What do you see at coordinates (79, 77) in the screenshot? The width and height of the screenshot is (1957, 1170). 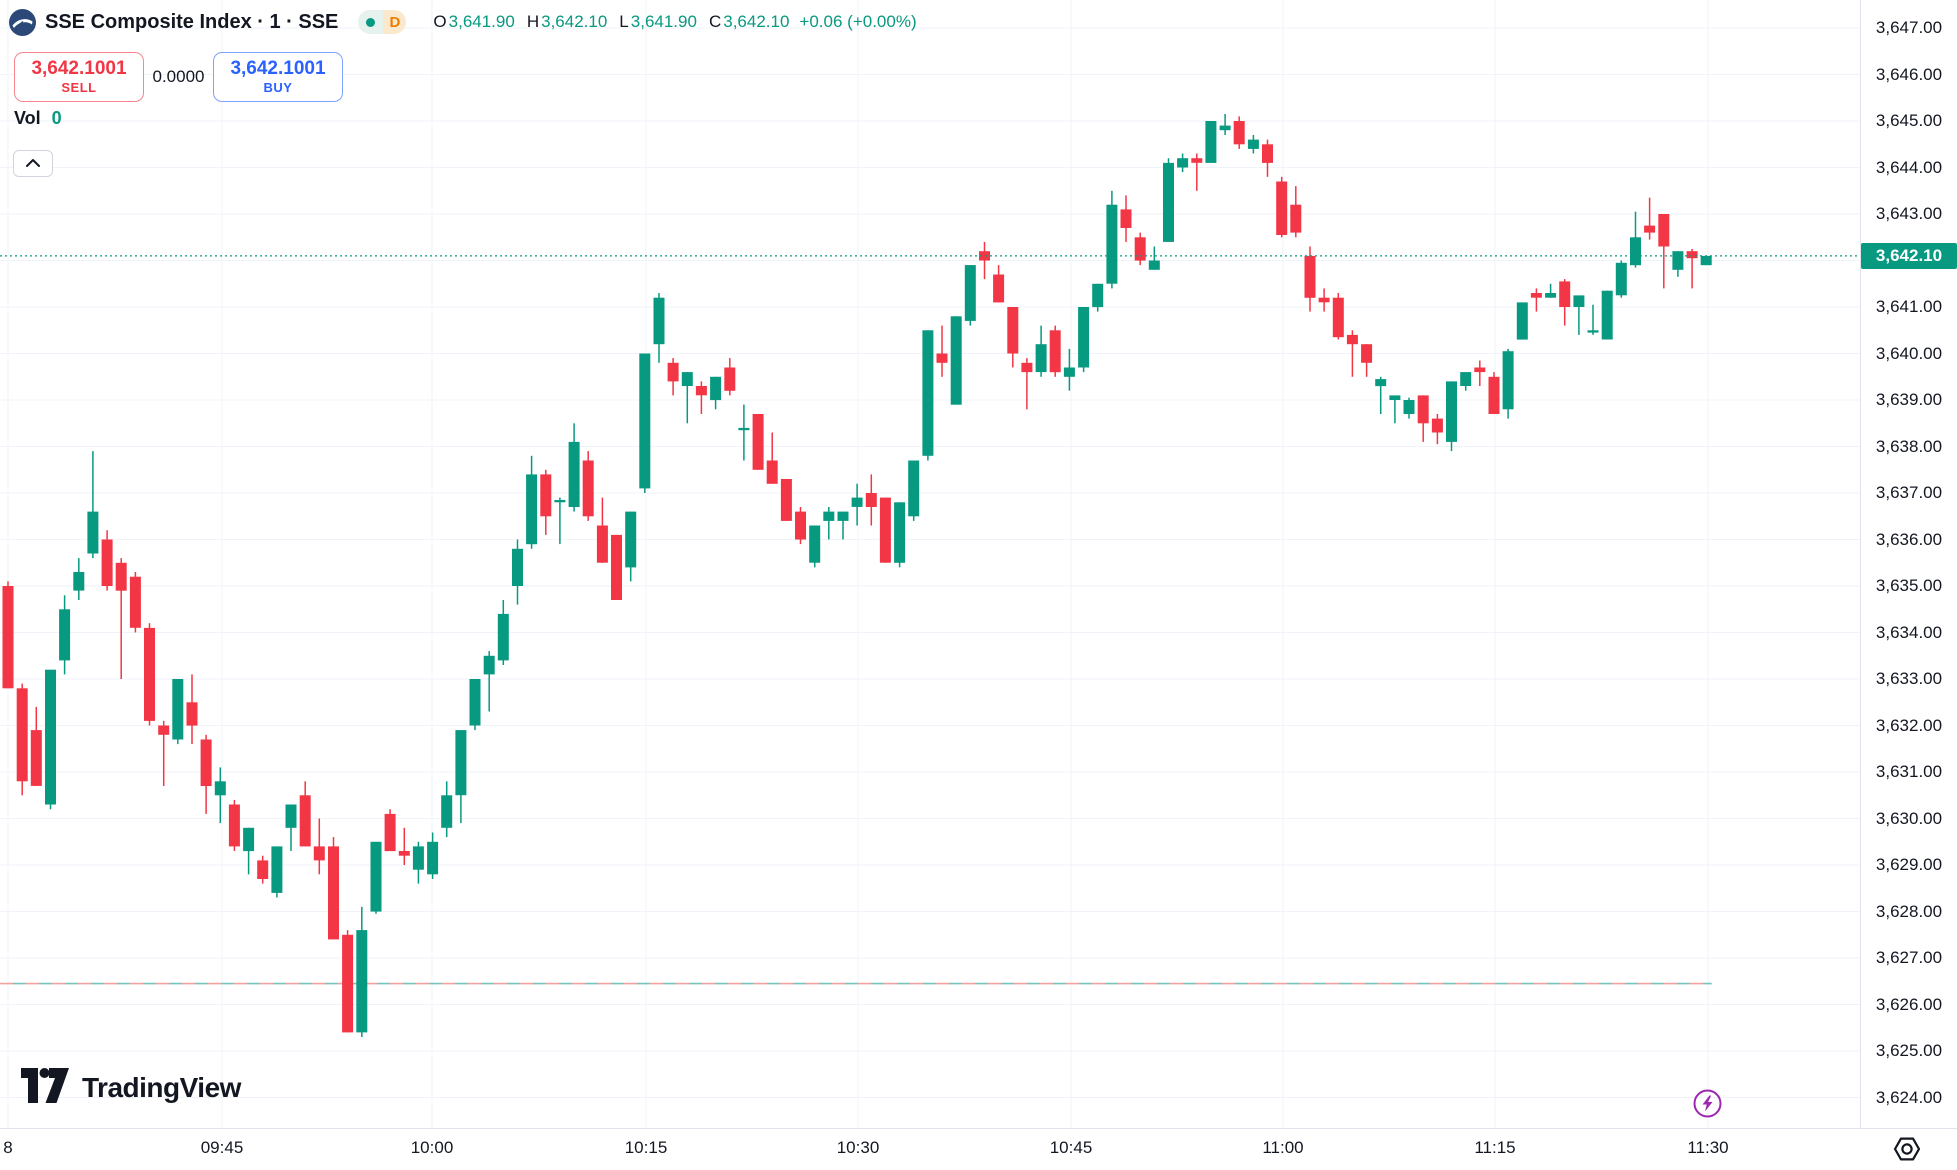 I see `sell-button: 3,642.1001 SELL` at bounding box center [79, 77].